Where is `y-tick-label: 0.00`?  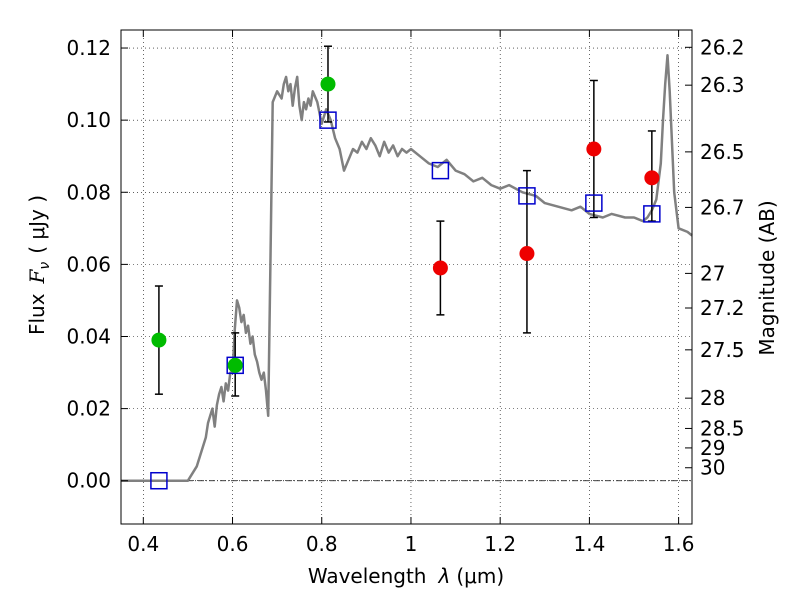
y-tick-label: 0.00 is located at coordinates (88, 481).